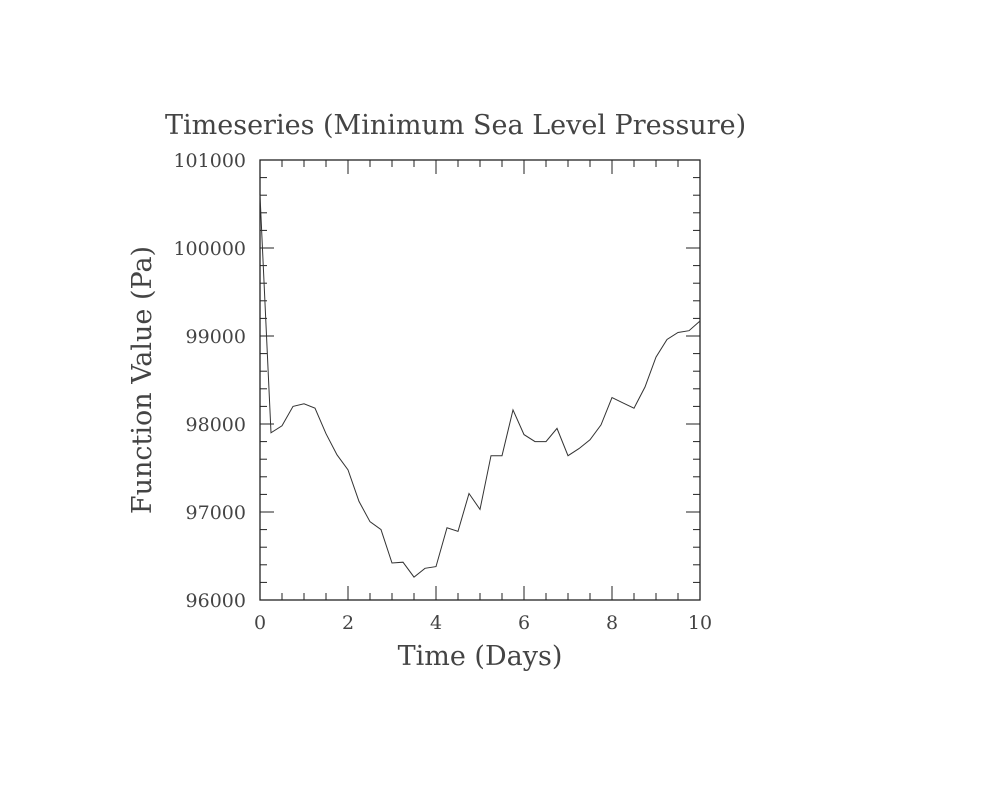 Image resolution: width=1000 pixels, height=800 pixels. Describe the element at coordinates (216, 513) in the screenshot. I see `y-tick-label: 97000` at that location.